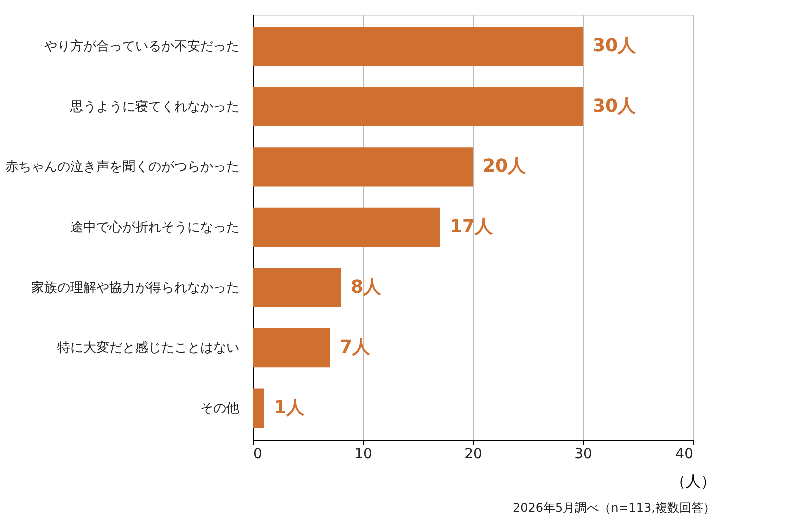 The image size is (800, 529). Describe the element at coordinates (149, 348) in the screenshot. I see `y-tick-label: 特に大変だと感じたことはない` at that location.